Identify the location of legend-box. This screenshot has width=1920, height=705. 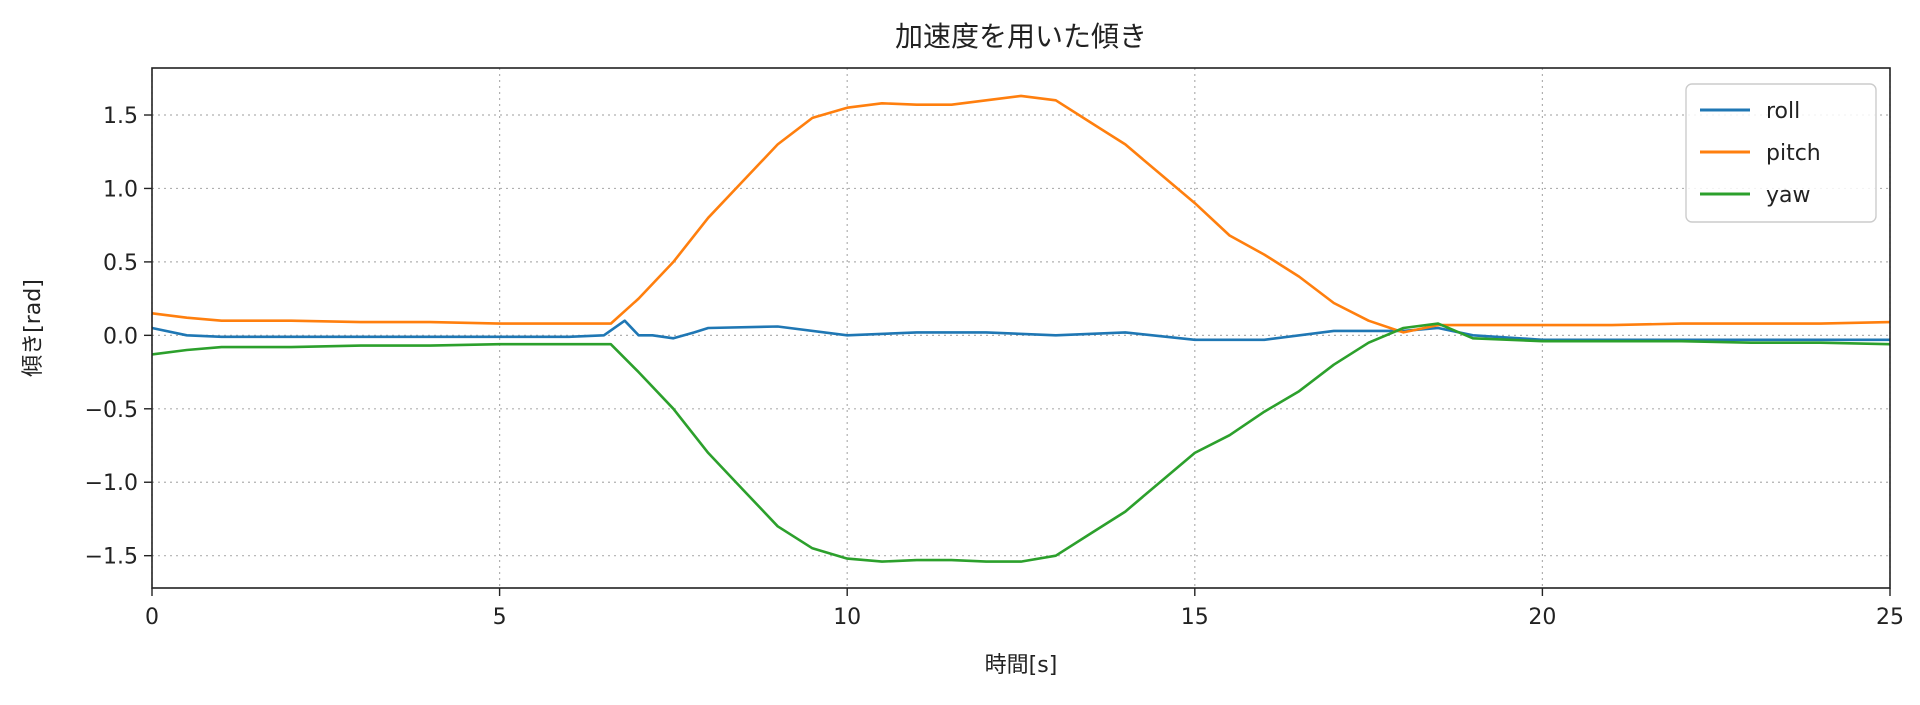
(1781, 153).